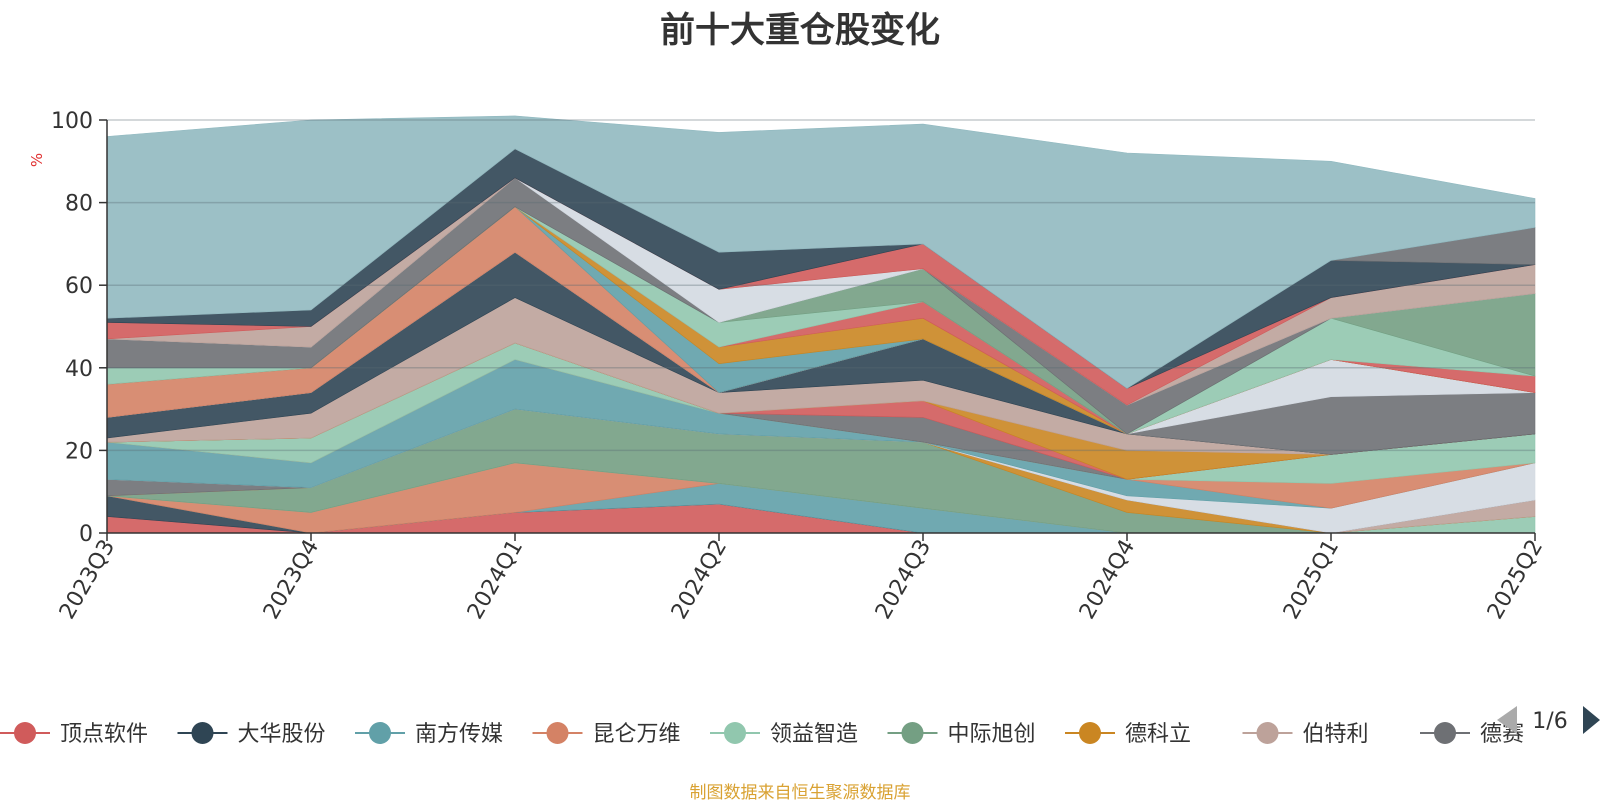  Describe the element at coordinates (459, 734) in the screenshot. I see `legend-label: 南方传媒` at that location.